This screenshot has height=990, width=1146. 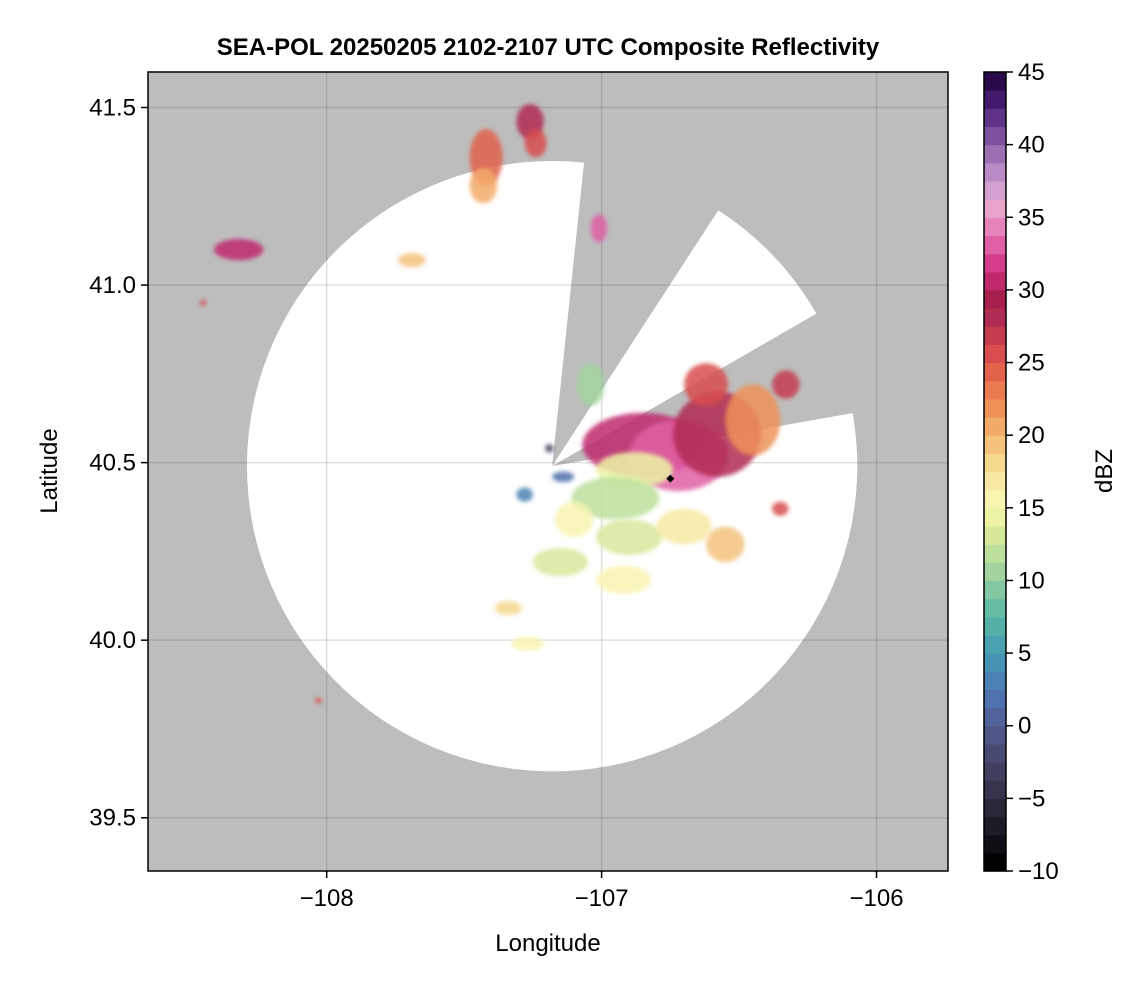 What do you see at coordinates (327, 898) in the screenshot?
I see `x-tick-label: −108` at bounding box center [327, 898].